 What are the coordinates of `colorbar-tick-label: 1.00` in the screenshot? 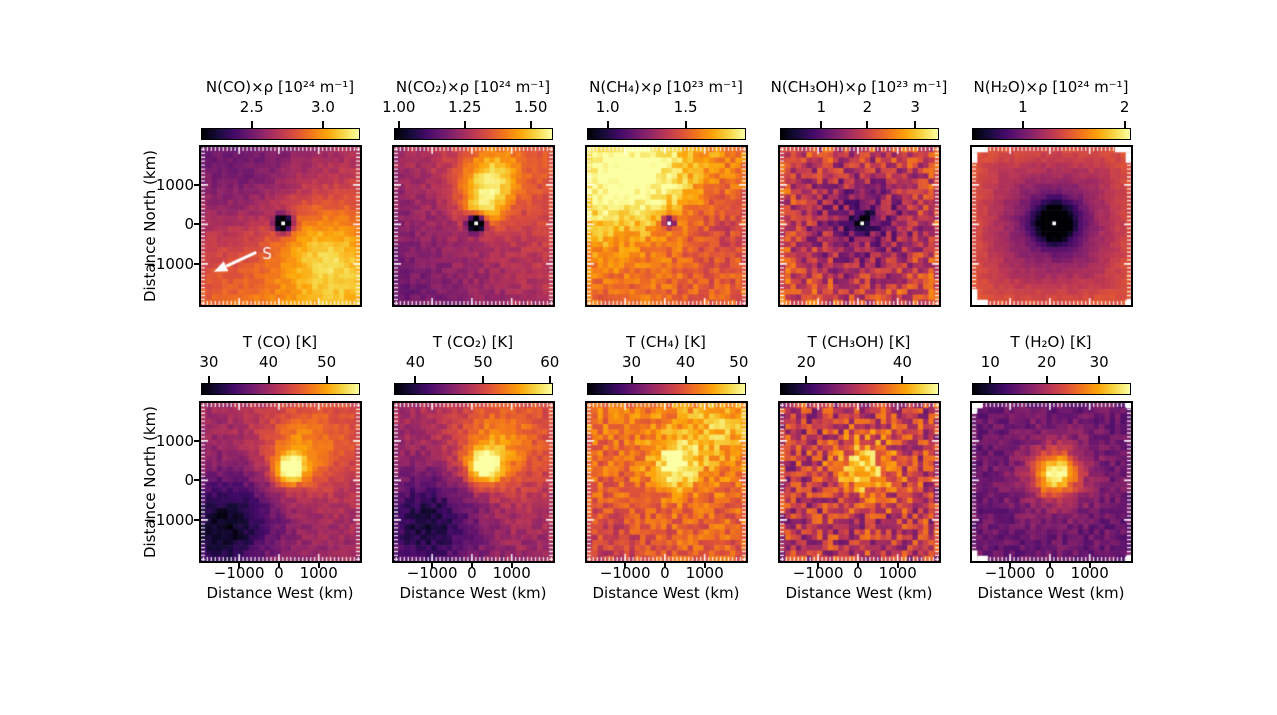 It's located at (399, 107).